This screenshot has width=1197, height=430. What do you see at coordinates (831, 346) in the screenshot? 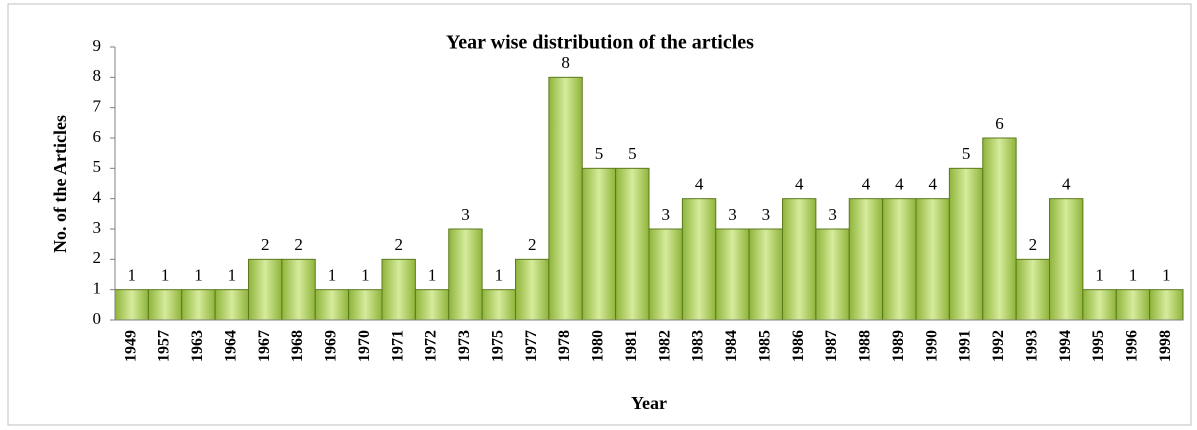
I see `x-tick-label: 1987` at bounding box center [831, 346].